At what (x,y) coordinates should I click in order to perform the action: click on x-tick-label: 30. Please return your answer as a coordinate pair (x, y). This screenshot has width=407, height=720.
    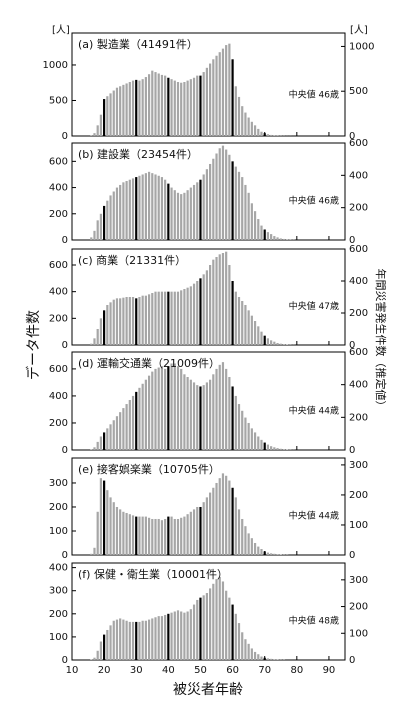
    Looking at the image, I should click on (136, 670).